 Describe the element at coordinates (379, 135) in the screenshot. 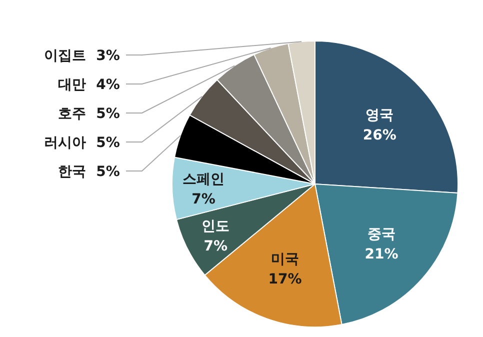

I see `data-label: 26%` at that location.